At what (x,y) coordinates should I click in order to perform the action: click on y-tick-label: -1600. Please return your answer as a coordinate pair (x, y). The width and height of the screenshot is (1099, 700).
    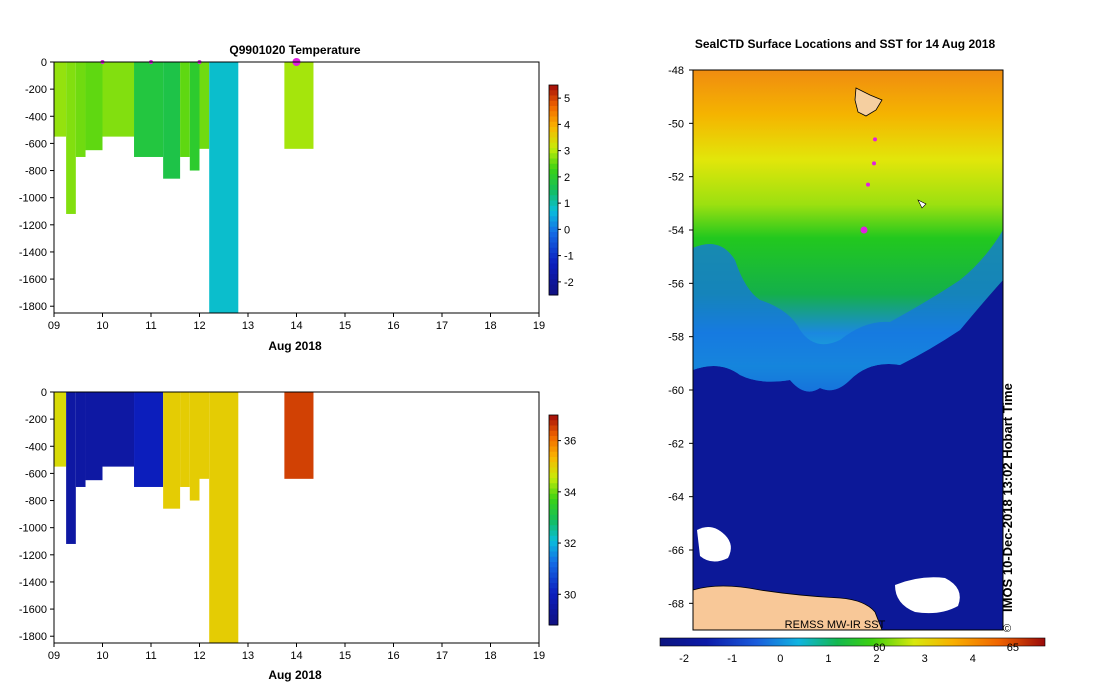
    Looking at the image, I should click on (33, 610).